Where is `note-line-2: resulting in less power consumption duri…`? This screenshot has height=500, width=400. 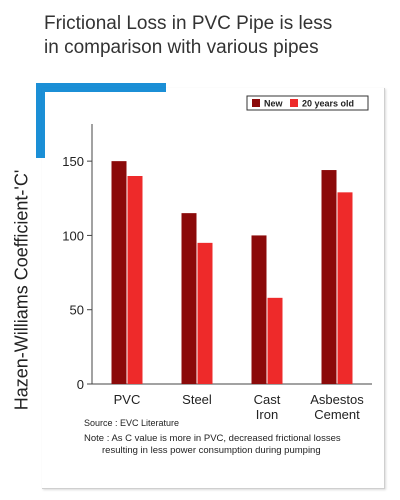 note-line-2: resulting in less power consumption duri… is located at coordinates (211, 450).